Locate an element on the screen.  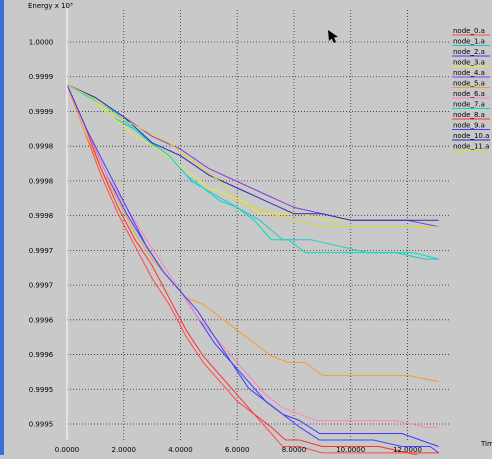
x-tick-label: 10.0000 is located at coordinates (350, 450).